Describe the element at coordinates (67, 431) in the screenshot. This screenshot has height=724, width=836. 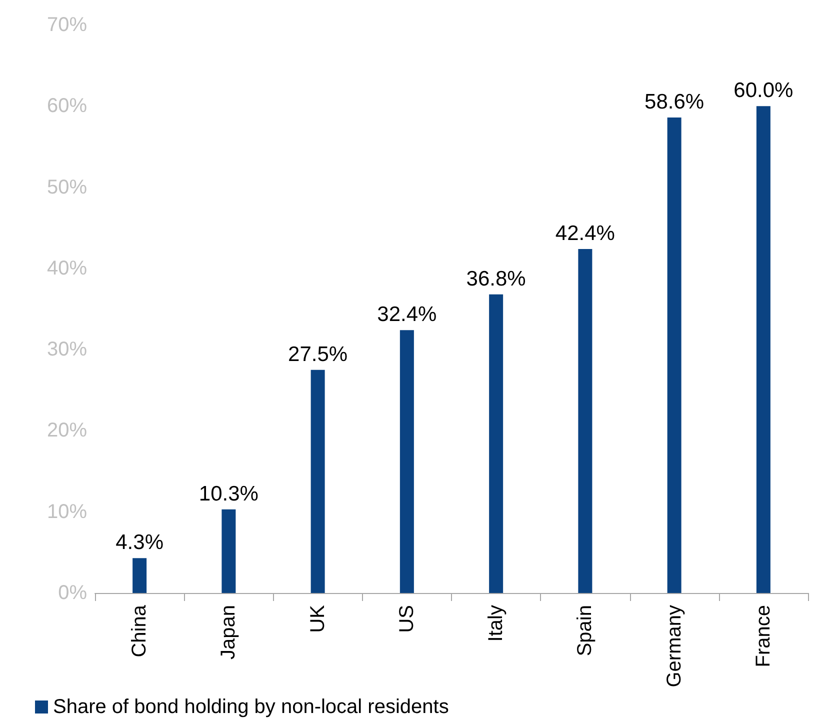
I see `y-tick-label: 20%` at that location.